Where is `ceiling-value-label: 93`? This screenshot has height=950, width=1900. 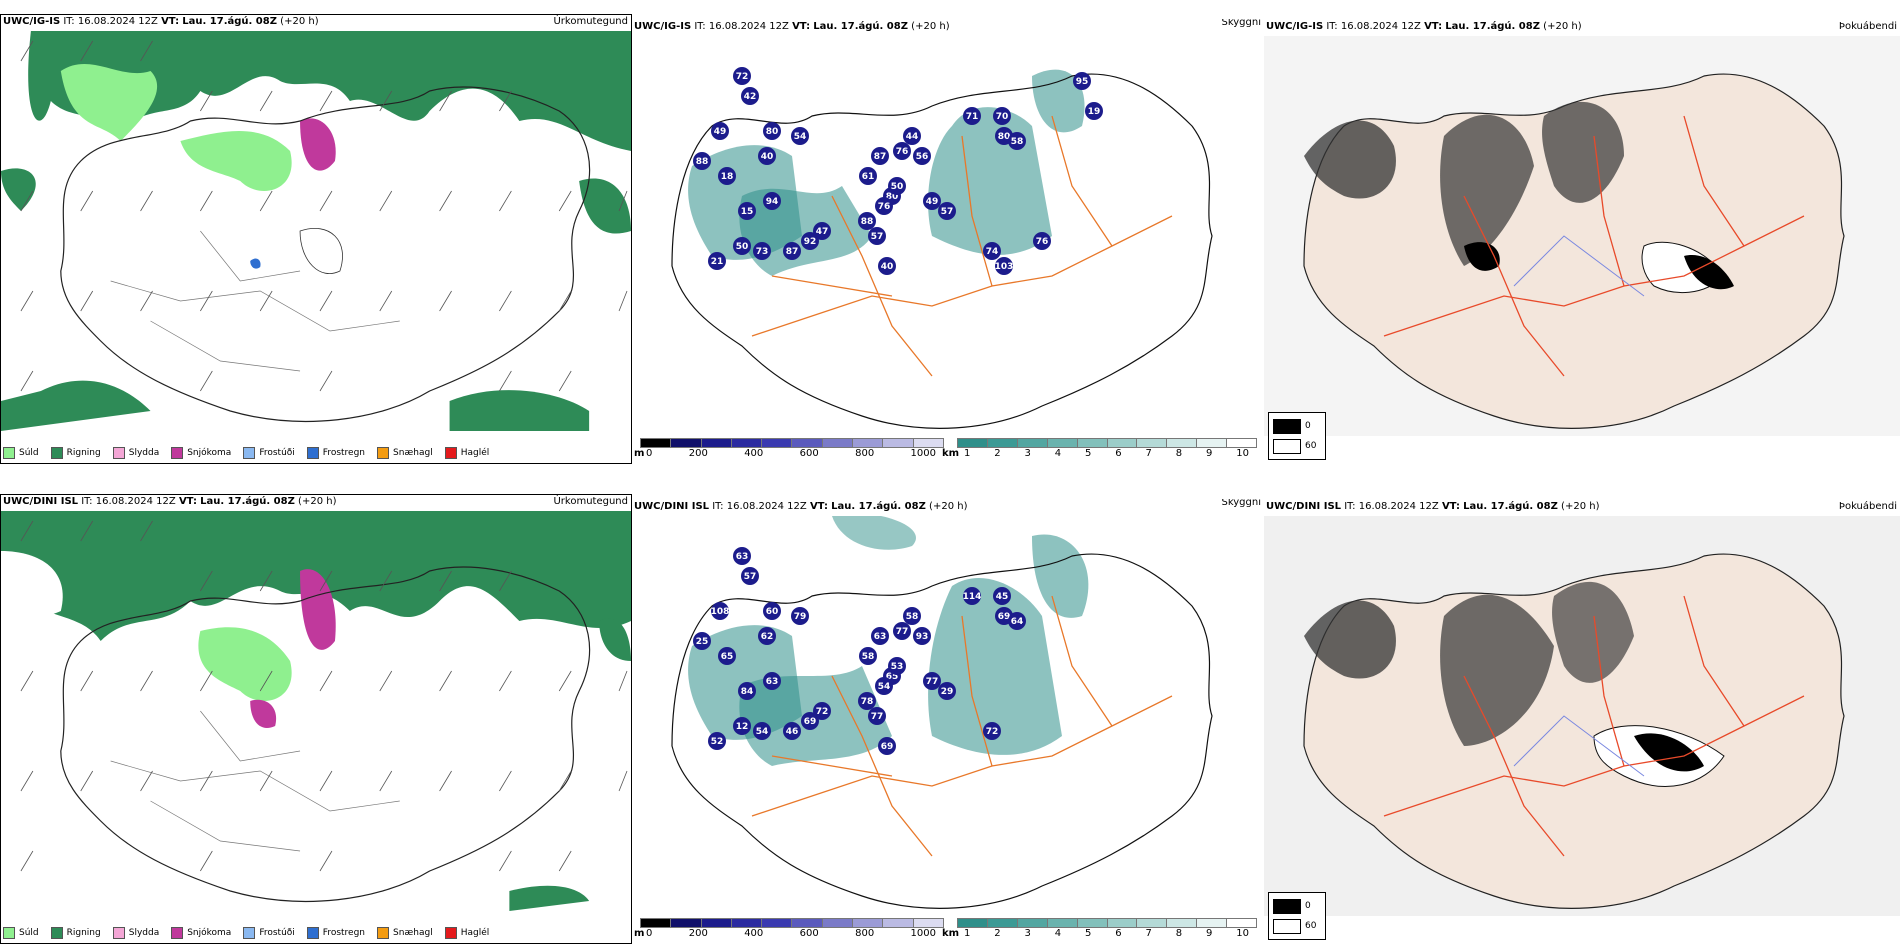
ceiling-value-label: 93 is located at coordinates (922, 637).